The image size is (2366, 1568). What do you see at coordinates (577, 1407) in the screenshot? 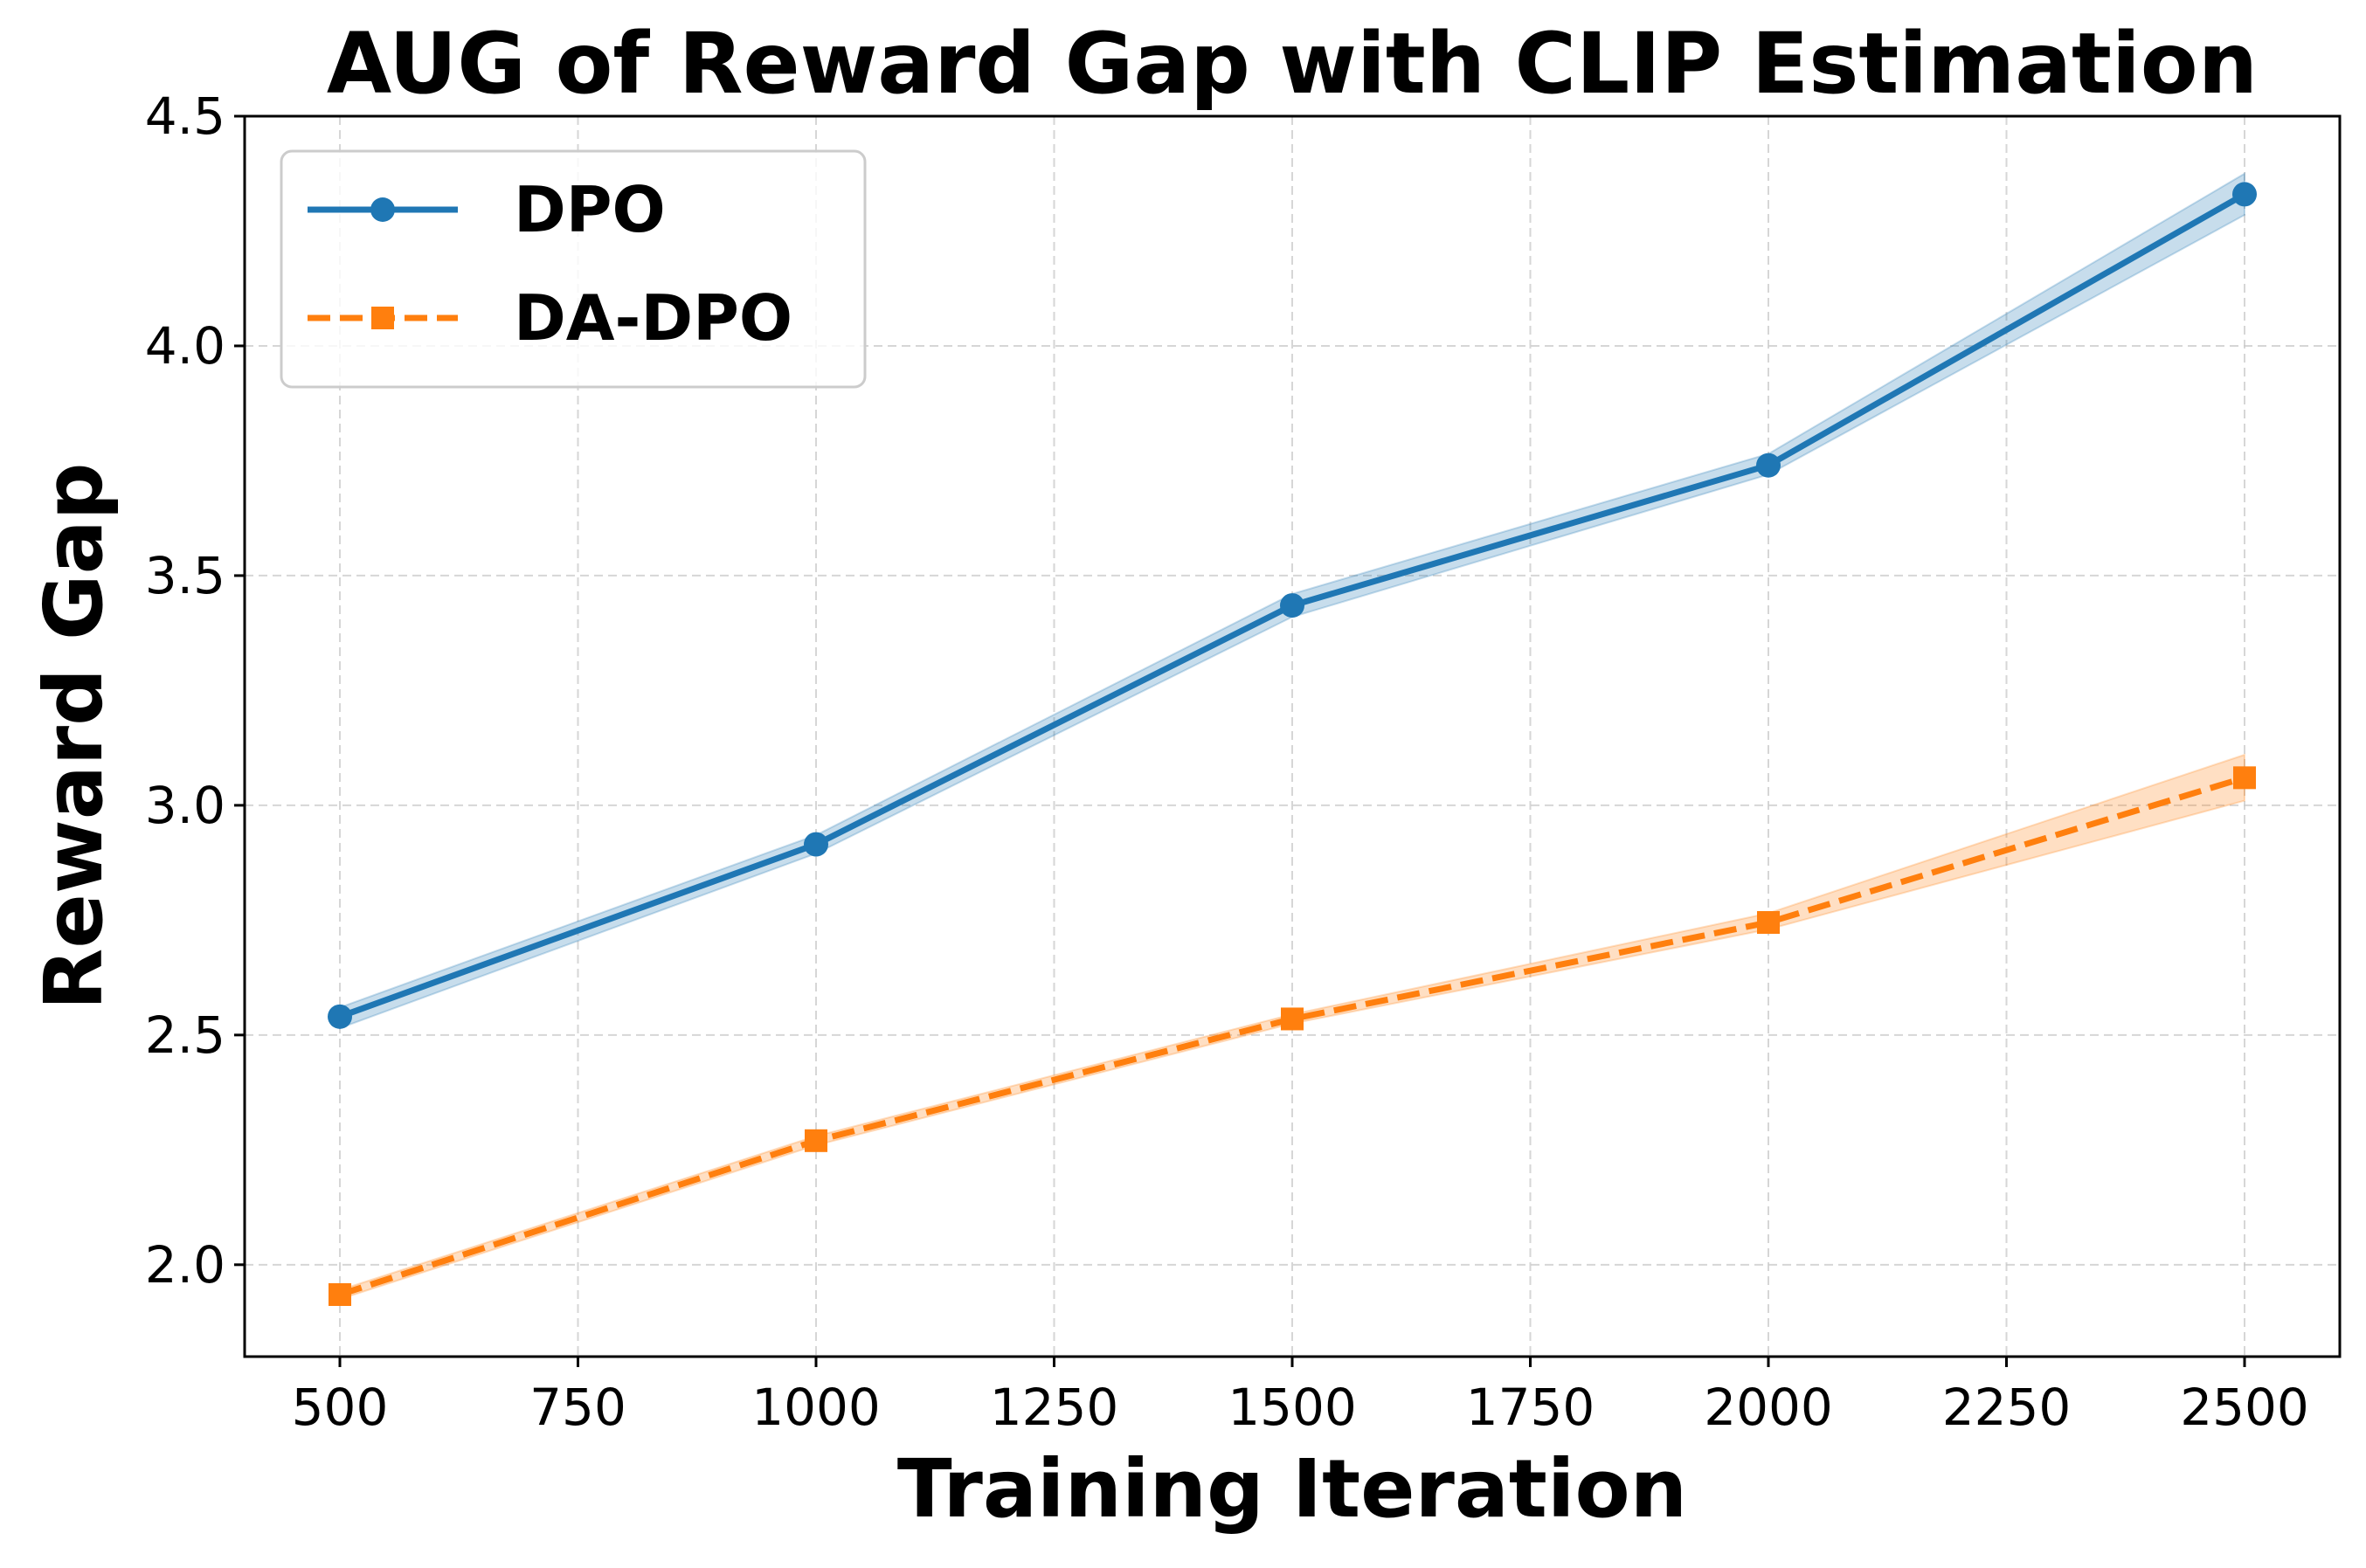
I see `x-tick-label: 750` at bounding box center [577, 1407].